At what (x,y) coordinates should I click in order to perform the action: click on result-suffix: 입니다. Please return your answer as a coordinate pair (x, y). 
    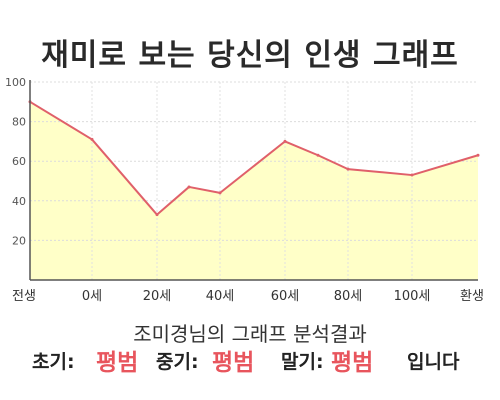
    Looking at the image, I should click on (433, 362).